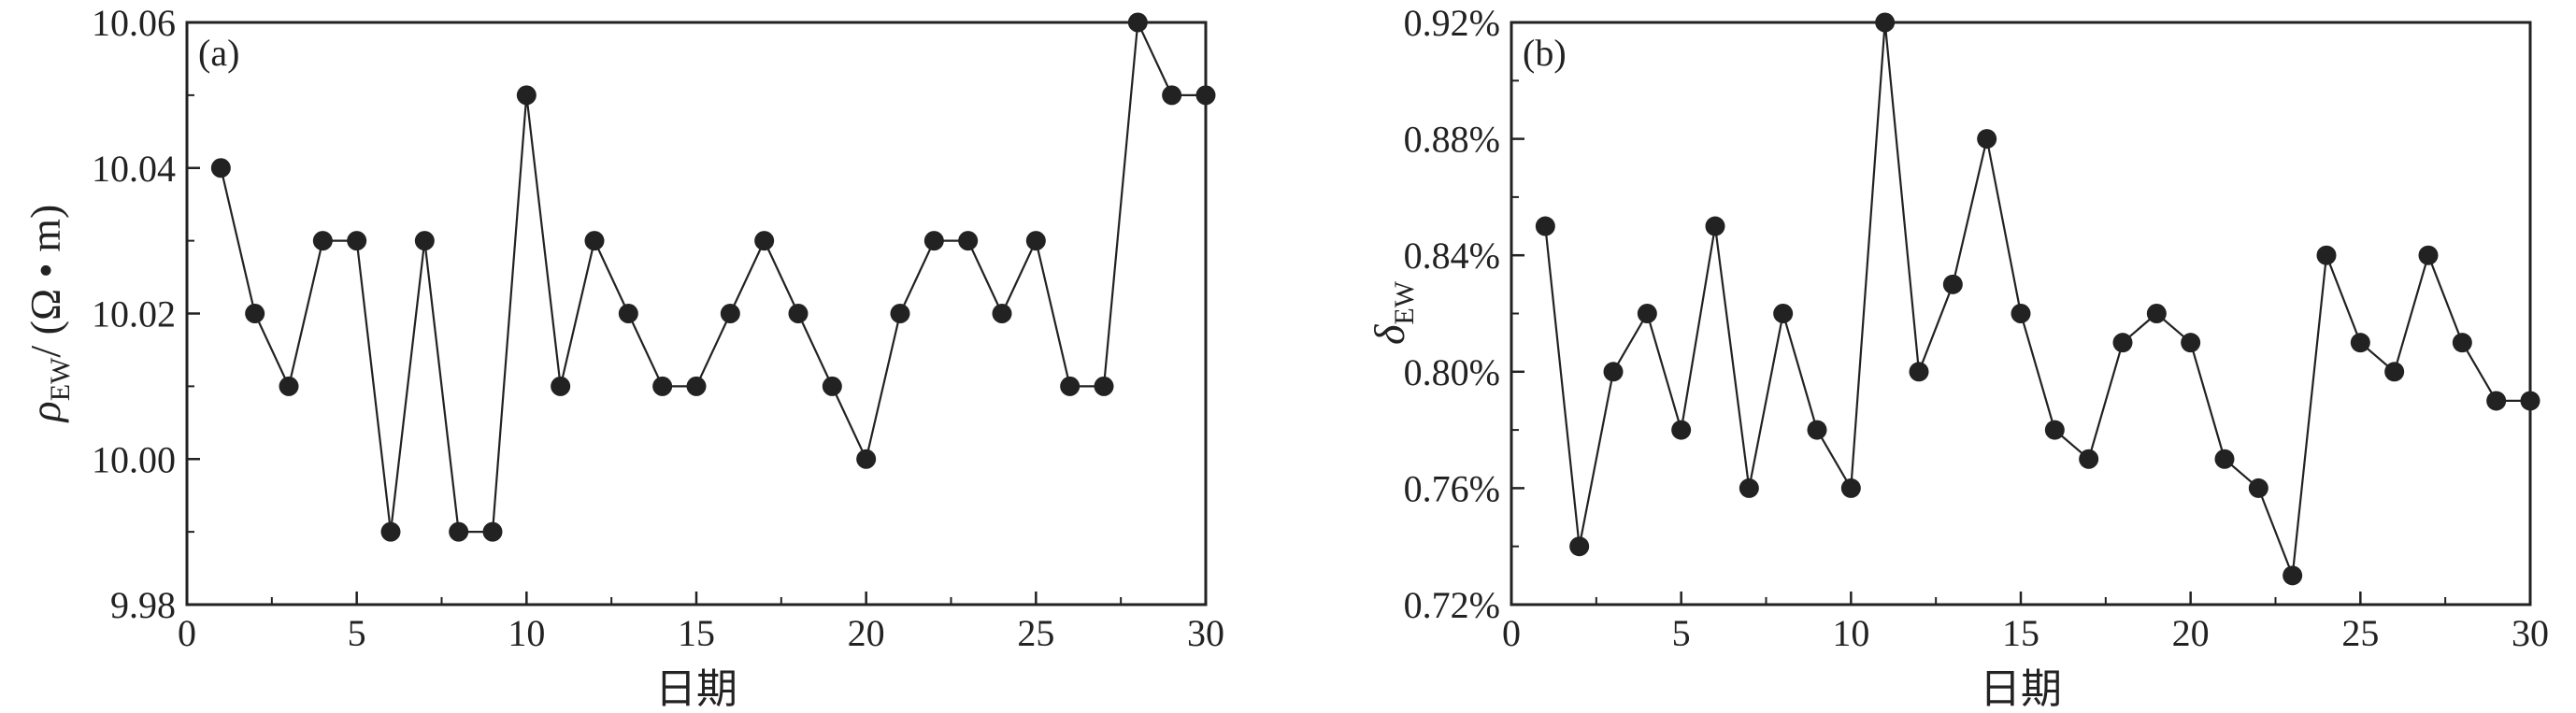 The width and height of the screenshot is (2576, 713). What do you see at coordinates (134, 314) in the screenshot?
I see `y-tick-label-a: 10.02` at bounding box center [134, 314].